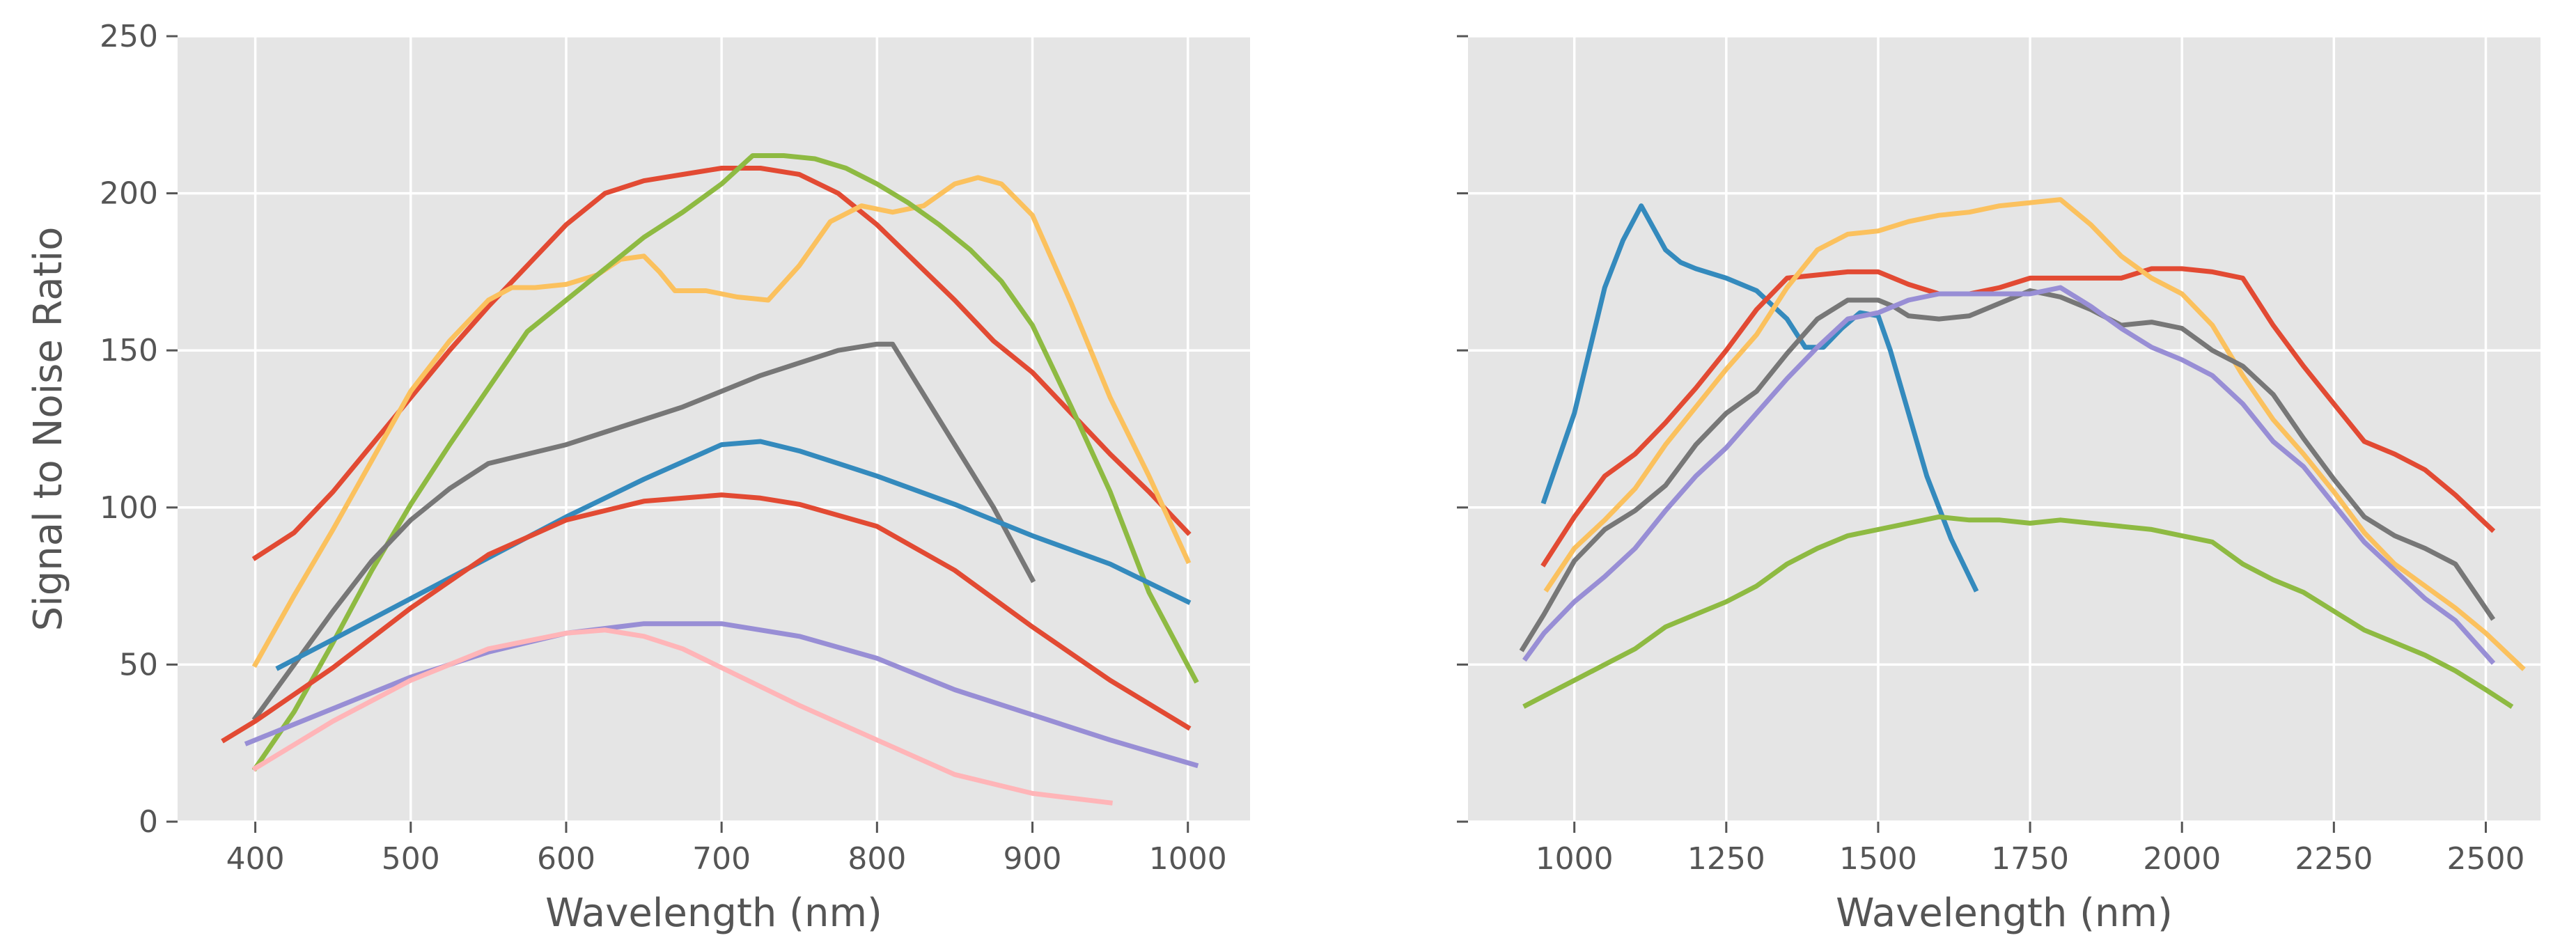 Image resolution: width=2576 pixels, height=947 pixels. What do you see at coordinates (129, 194) in the screenshot?
I see `y-tick-label: 200` at bounding box center [129, 194].